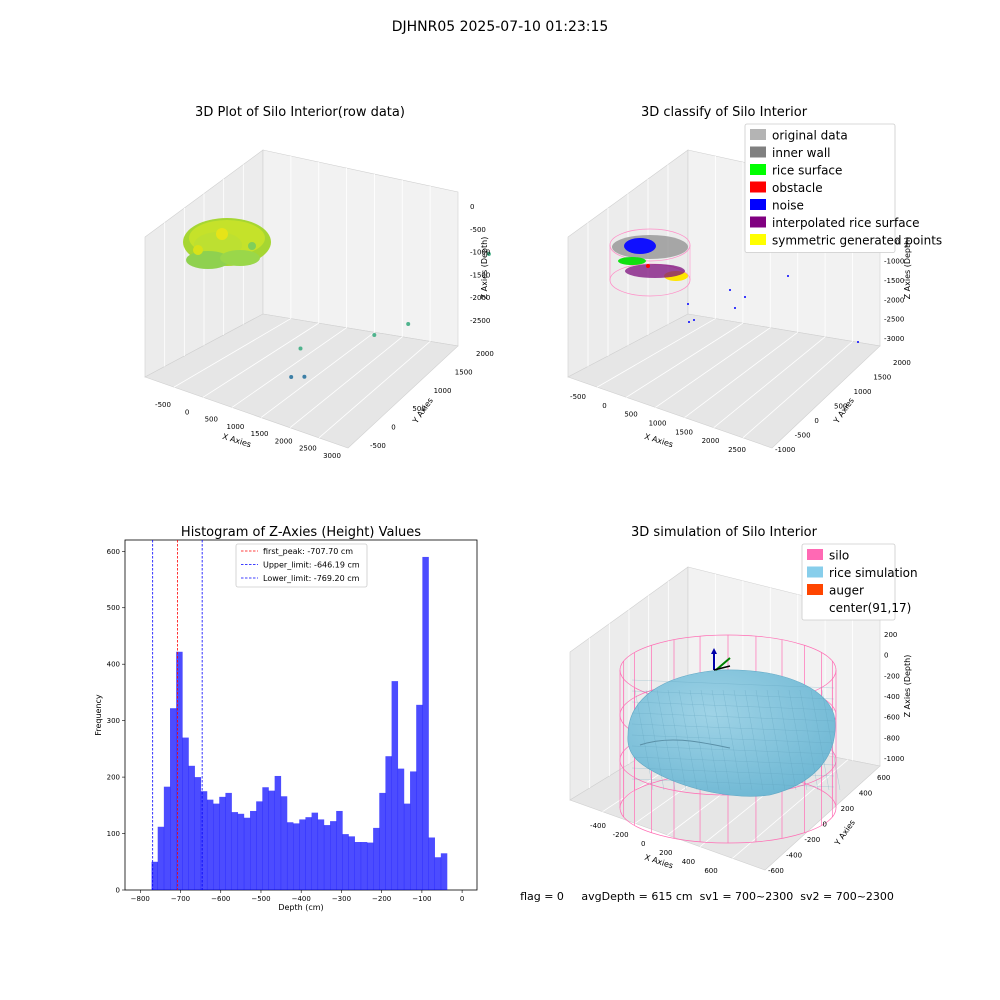  Describe the element at coordinates (301, 299) in the screenshot. I see `raw-3d-axes-box` at that location.